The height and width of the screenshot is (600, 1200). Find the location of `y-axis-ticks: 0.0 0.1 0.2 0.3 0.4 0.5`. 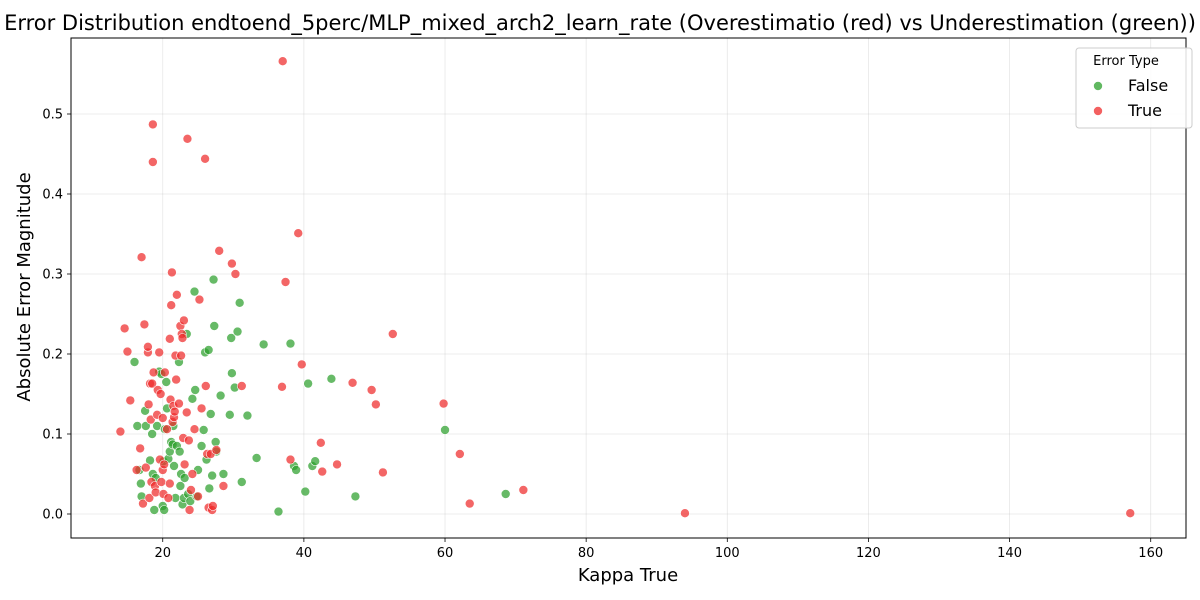

y-axis-ticks: 0.0 0.1 0.2 0.3 0.4 0.5 is located at coordinates (56, 315).